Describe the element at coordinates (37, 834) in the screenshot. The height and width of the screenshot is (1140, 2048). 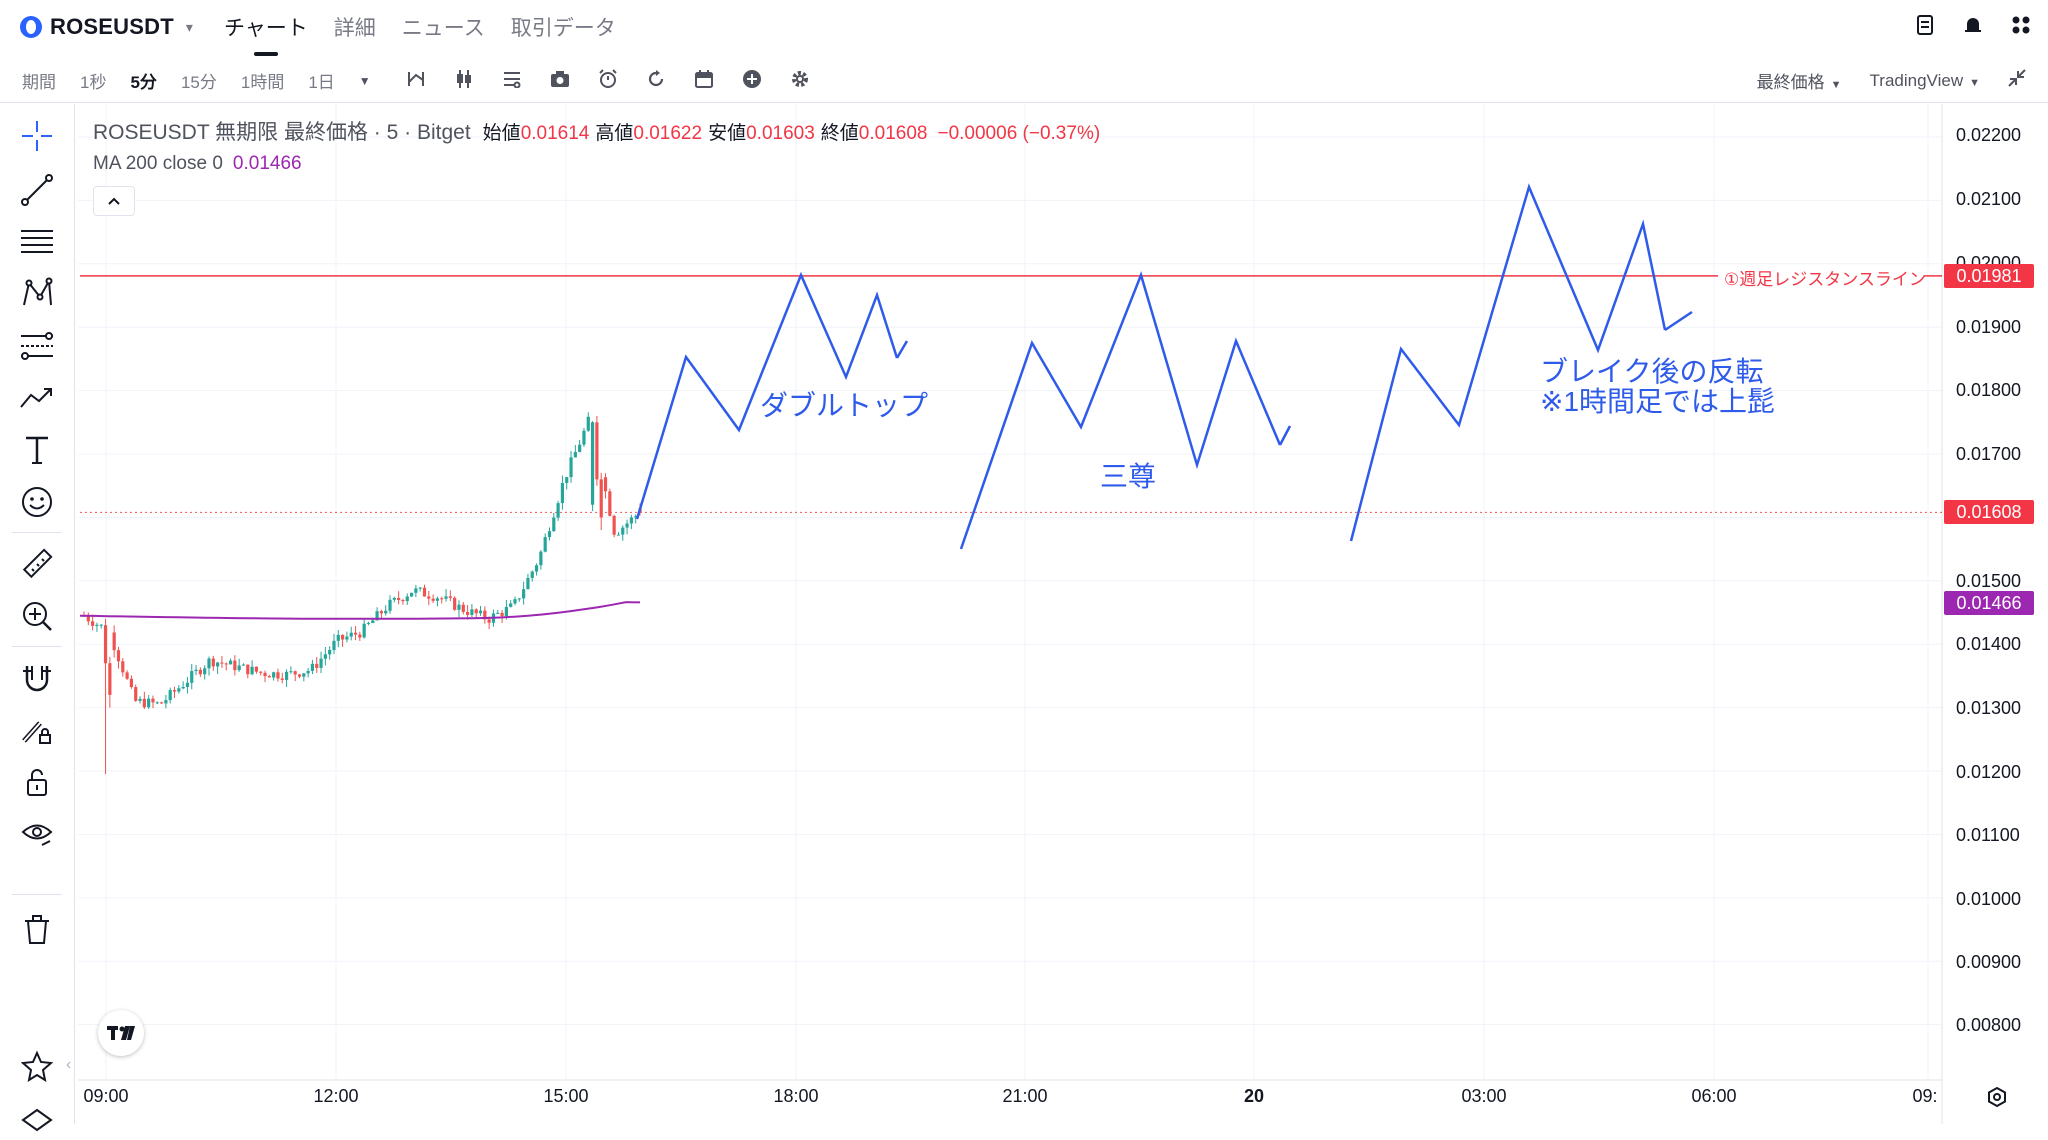
I see `eye-icon` at that location.